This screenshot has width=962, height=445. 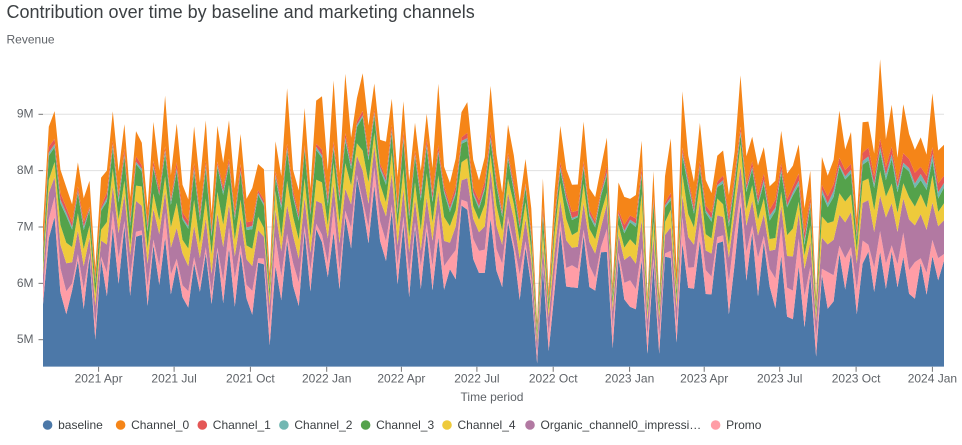 What do you see at coordinates (492, 397) in the screenshot?
I see `svg-text: Time period` at bounding box center [492, 397].